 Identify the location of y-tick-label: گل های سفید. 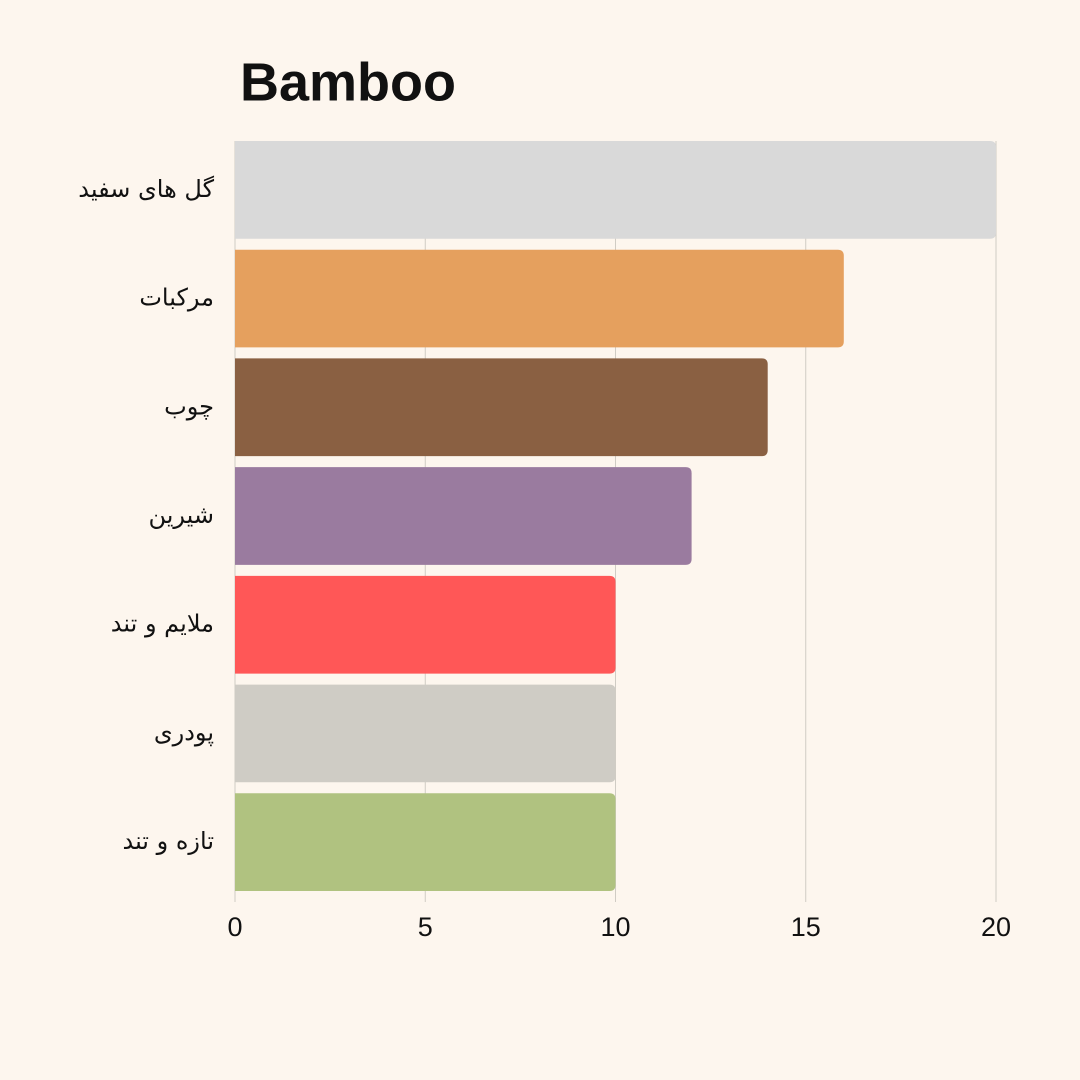
(146, 189).